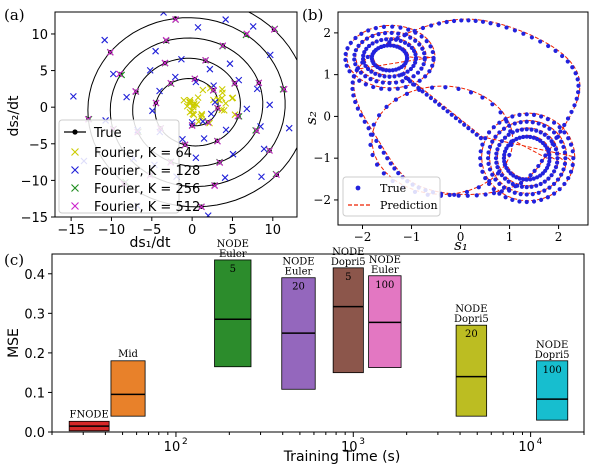  I want to click on panel-c-y-axis-label: MSE, so click(14, 343).